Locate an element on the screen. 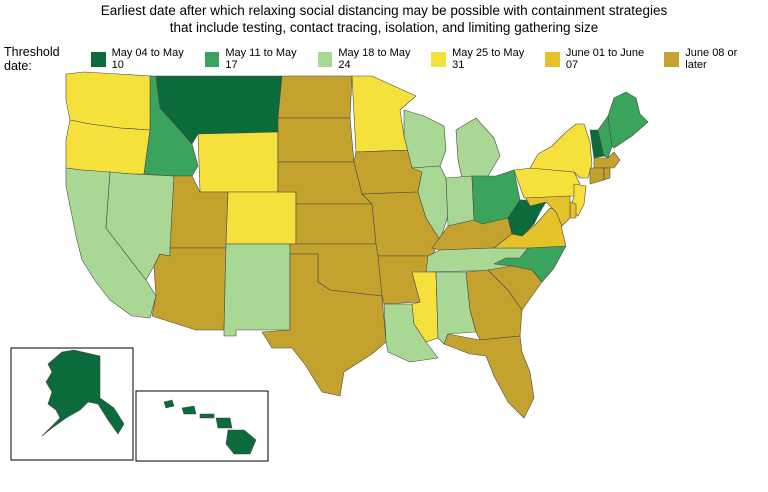  legend-item-may-18: May 18 to May 24 is located at coordinates (368, 59).